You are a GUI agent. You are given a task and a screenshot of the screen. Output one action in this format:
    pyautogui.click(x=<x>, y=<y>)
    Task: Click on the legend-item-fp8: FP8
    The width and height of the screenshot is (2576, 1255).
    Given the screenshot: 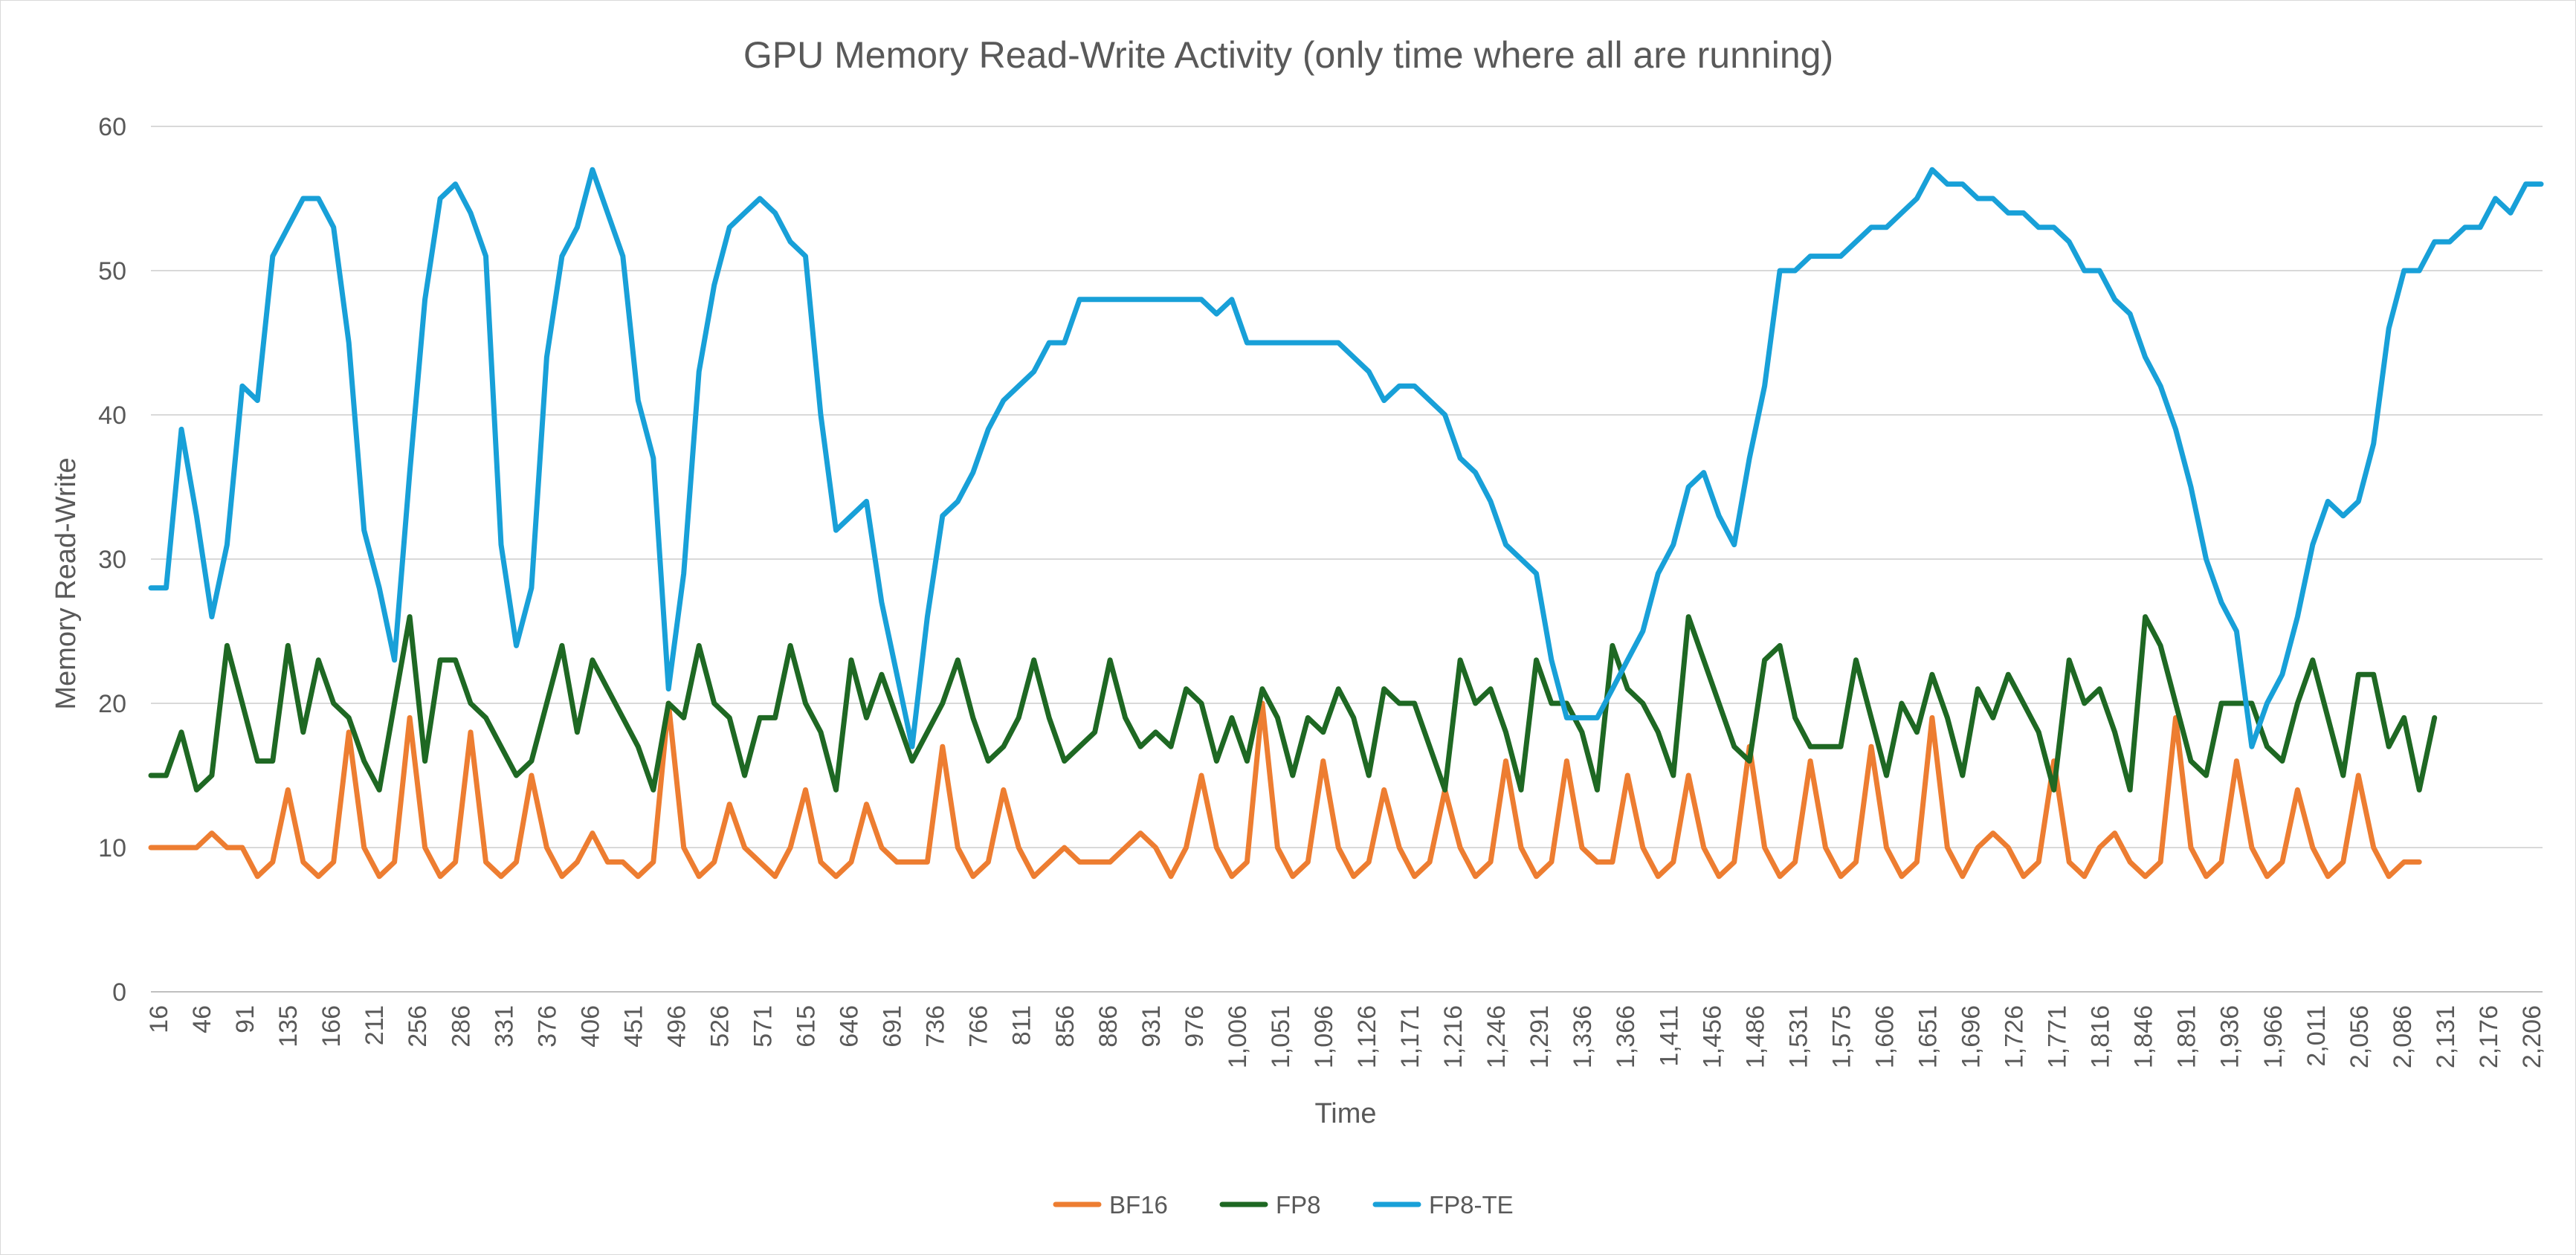 What is the action you would take?
    pyautogui.click(x=1270, y=1205)
    